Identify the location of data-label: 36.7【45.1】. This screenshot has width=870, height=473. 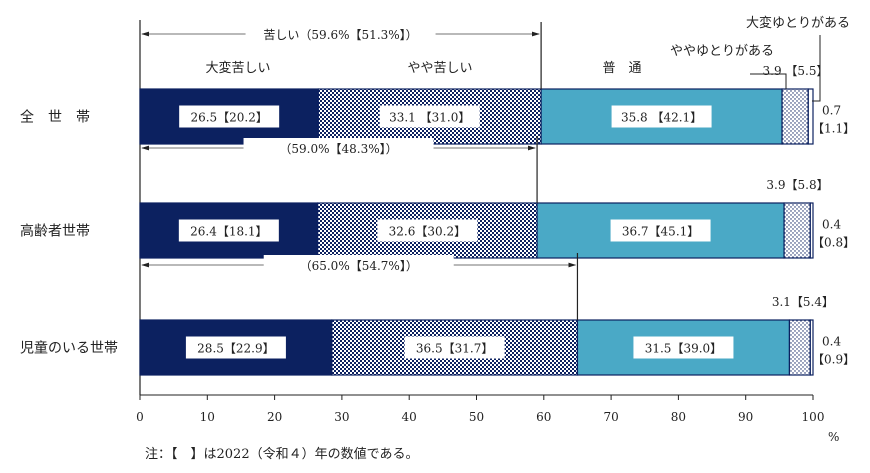
(660, 232).